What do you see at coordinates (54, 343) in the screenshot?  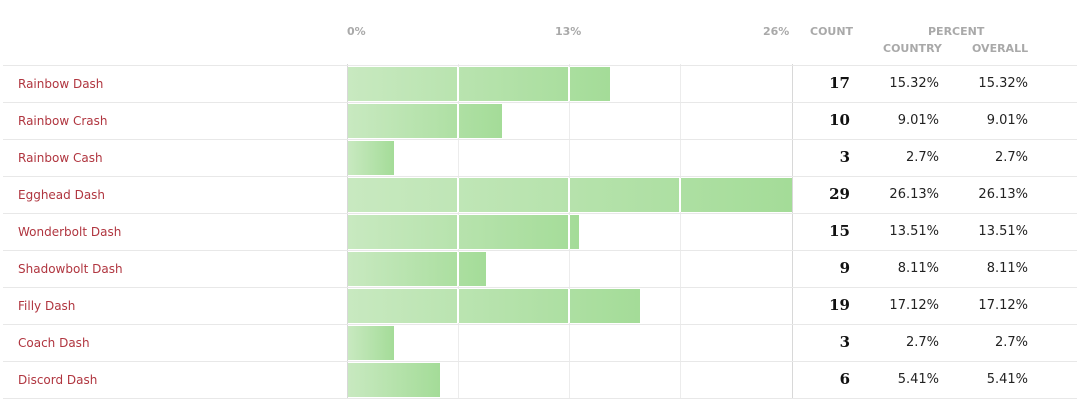 I see `row-label: Coach Dash` at bounding box center [54, 343].